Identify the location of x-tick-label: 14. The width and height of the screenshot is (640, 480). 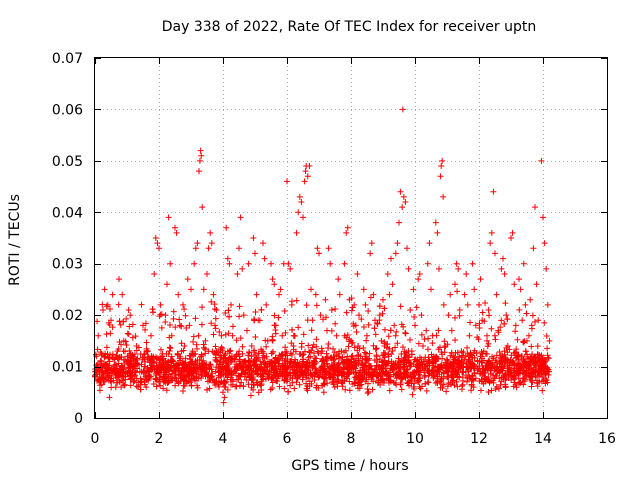
(543, 439).